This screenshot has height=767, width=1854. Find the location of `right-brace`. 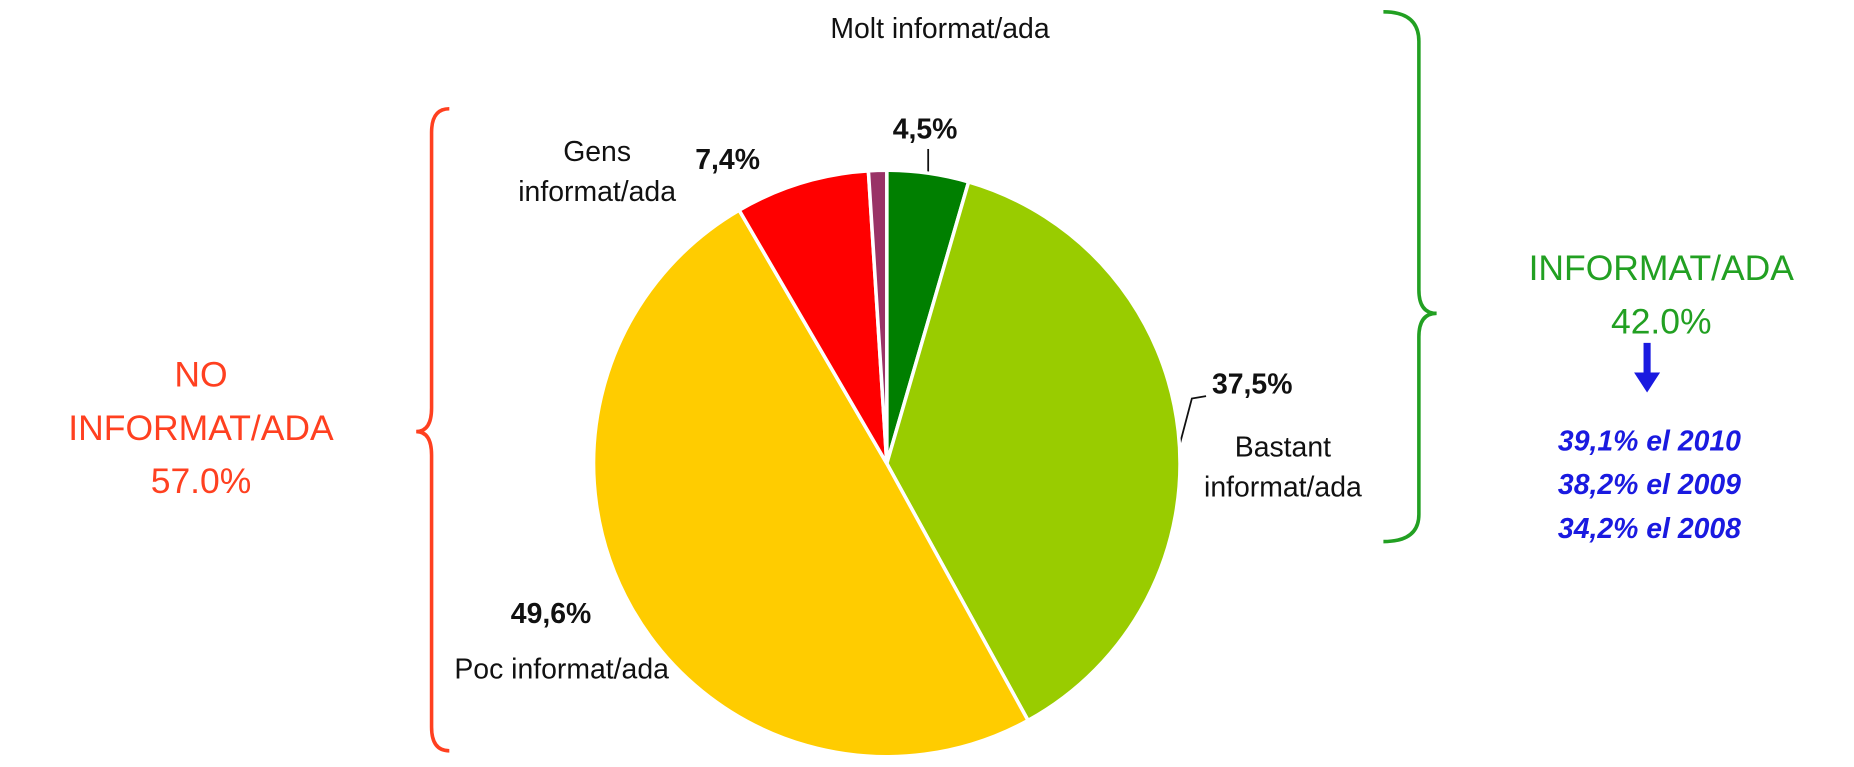

right-brace is located at coordinates (1410, 277).